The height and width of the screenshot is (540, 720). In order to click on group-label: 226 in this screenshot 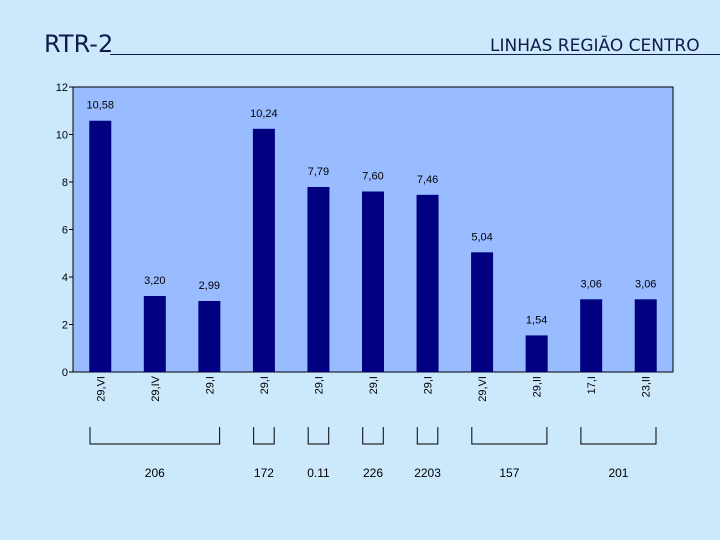, I will do `click(373, 473)`.